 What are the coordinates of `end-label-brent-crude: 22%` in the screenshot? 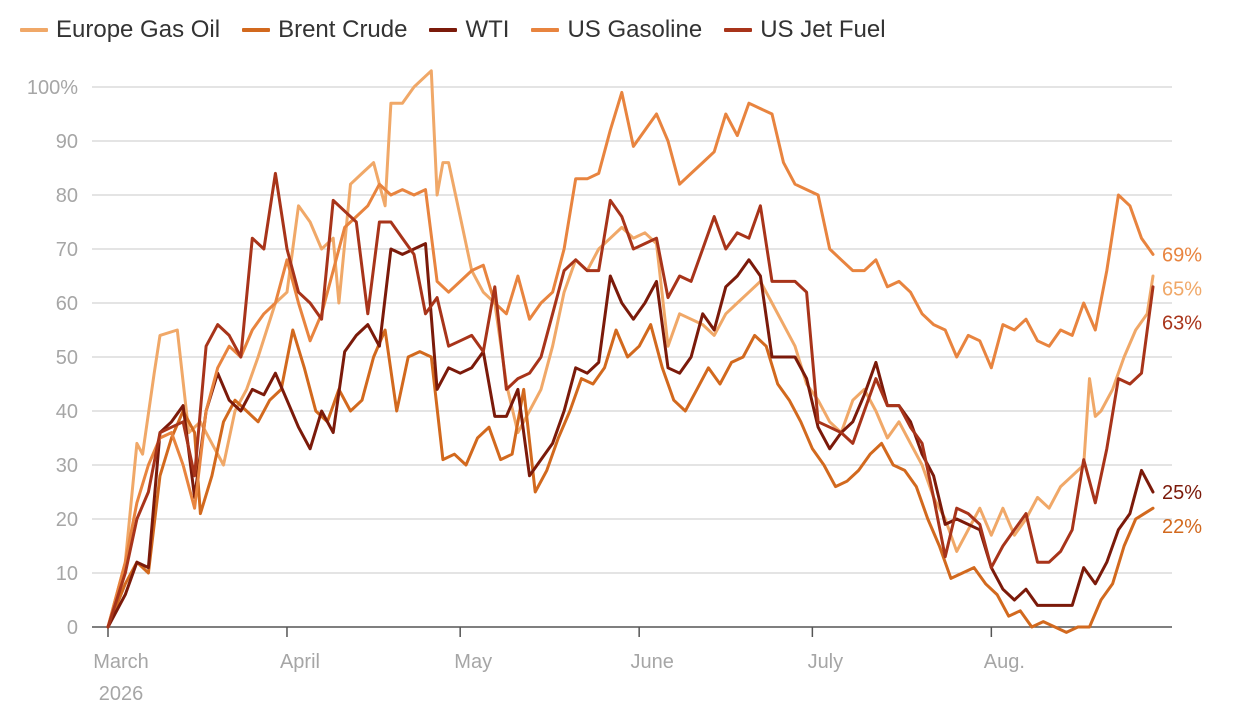 It's located at (1182, 527).